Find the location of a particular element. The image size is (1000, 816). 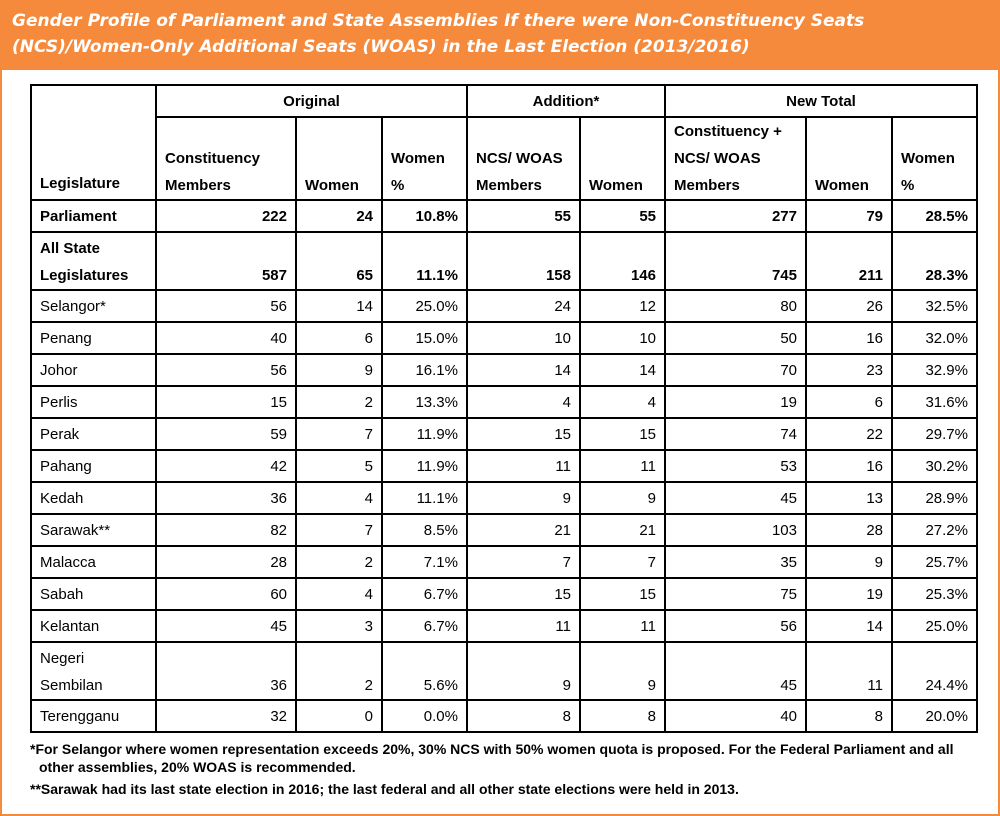

table-cell: 35 is located at coordinates (735, 562).